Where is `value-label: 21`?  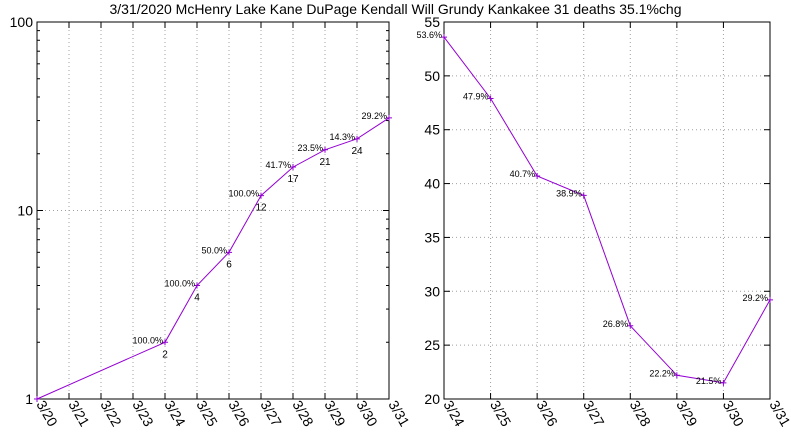 value-label: 21 is located at coordinates (325, 162).